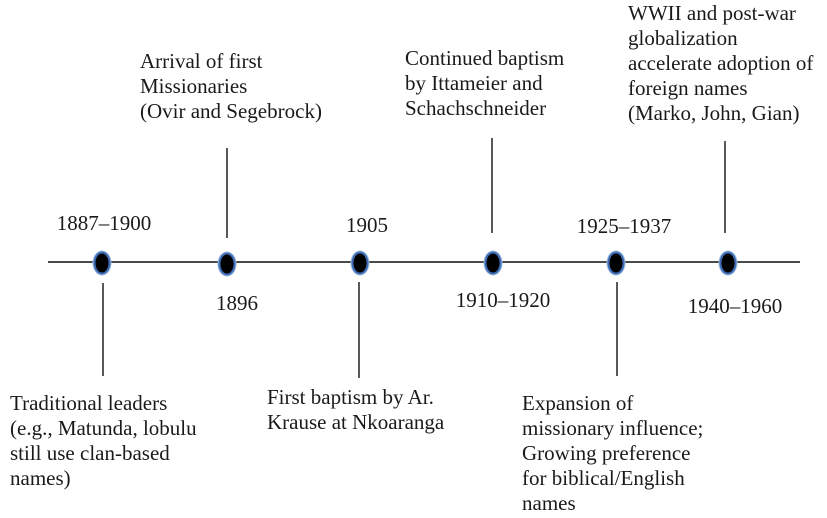  I want to click on connector-line-1910-1920, so click(492, 185).